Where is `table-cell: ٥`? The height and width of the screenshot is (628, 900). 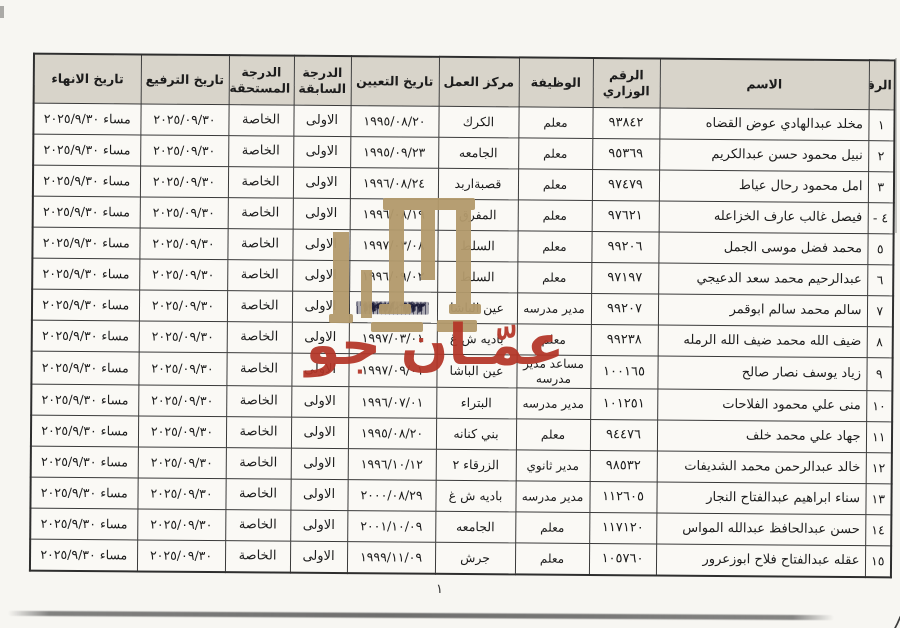 table-cell: ٥ is located at coordinates (880, 249).